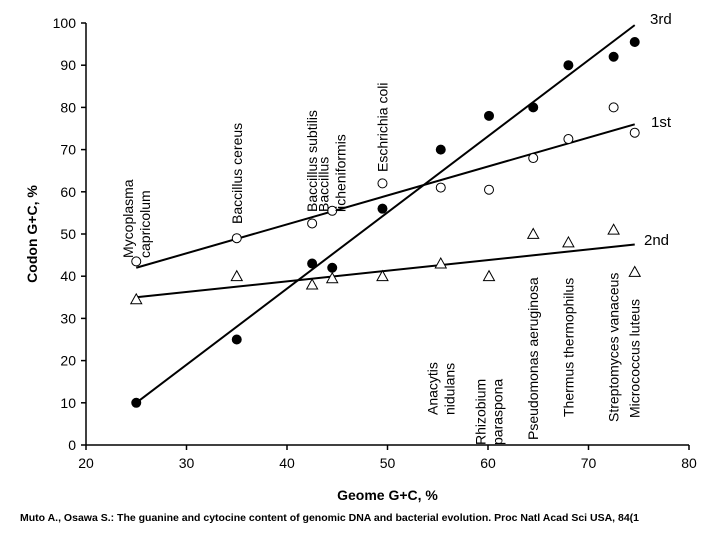 This screenshot has height=540, width=720. What do you see at coordinates (65, 23) in the screenshot?
I see `y-tick-label: 100` at bounding box center [65, 23].